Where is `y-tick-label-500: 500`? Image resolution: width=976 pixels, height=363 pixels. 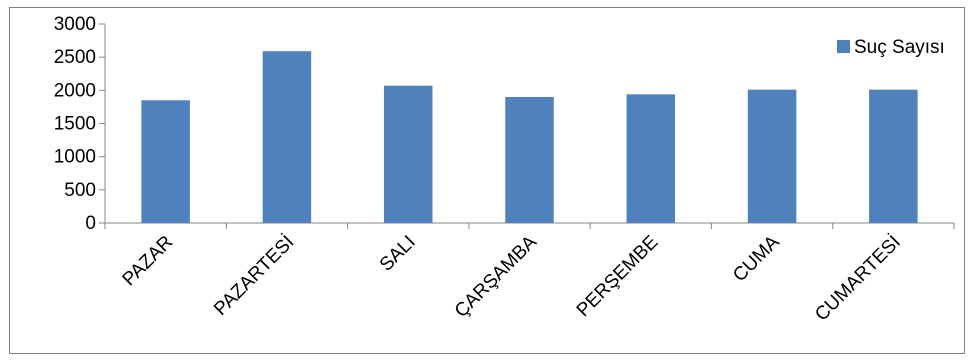
y-tick-label-500: 500 is located at coordinates (80, 190).